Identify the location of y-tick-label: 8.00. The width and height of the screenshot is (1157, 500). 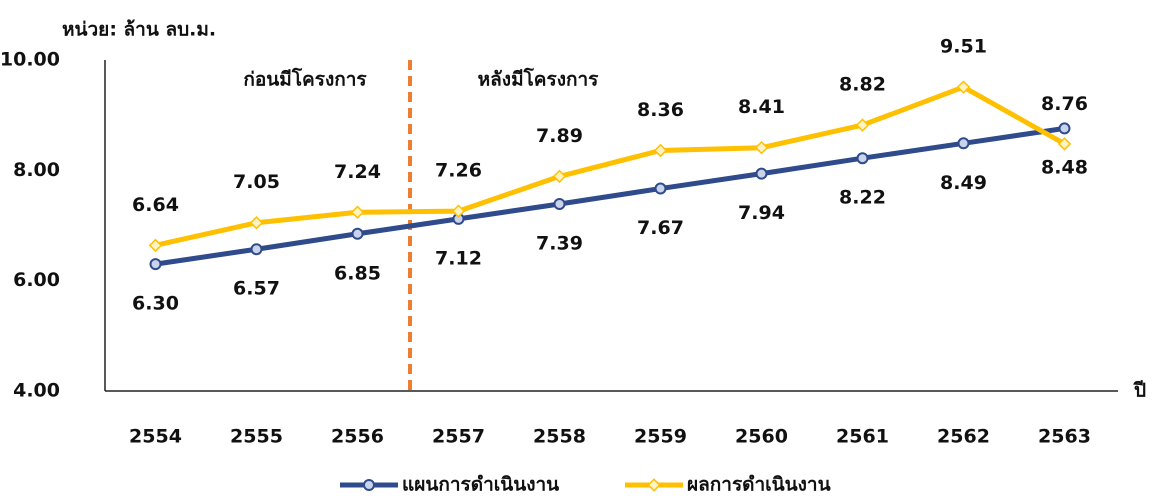
(36, 170).